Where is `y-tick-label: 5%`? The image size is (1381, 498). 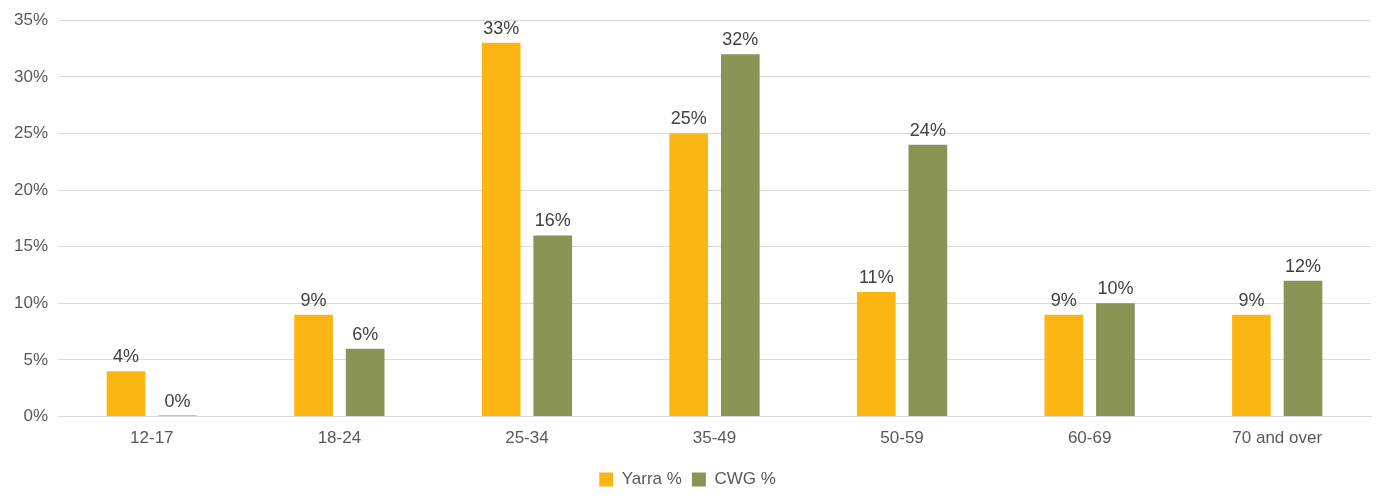 y-tick-label: 5% is located at coordinates (36, 359).